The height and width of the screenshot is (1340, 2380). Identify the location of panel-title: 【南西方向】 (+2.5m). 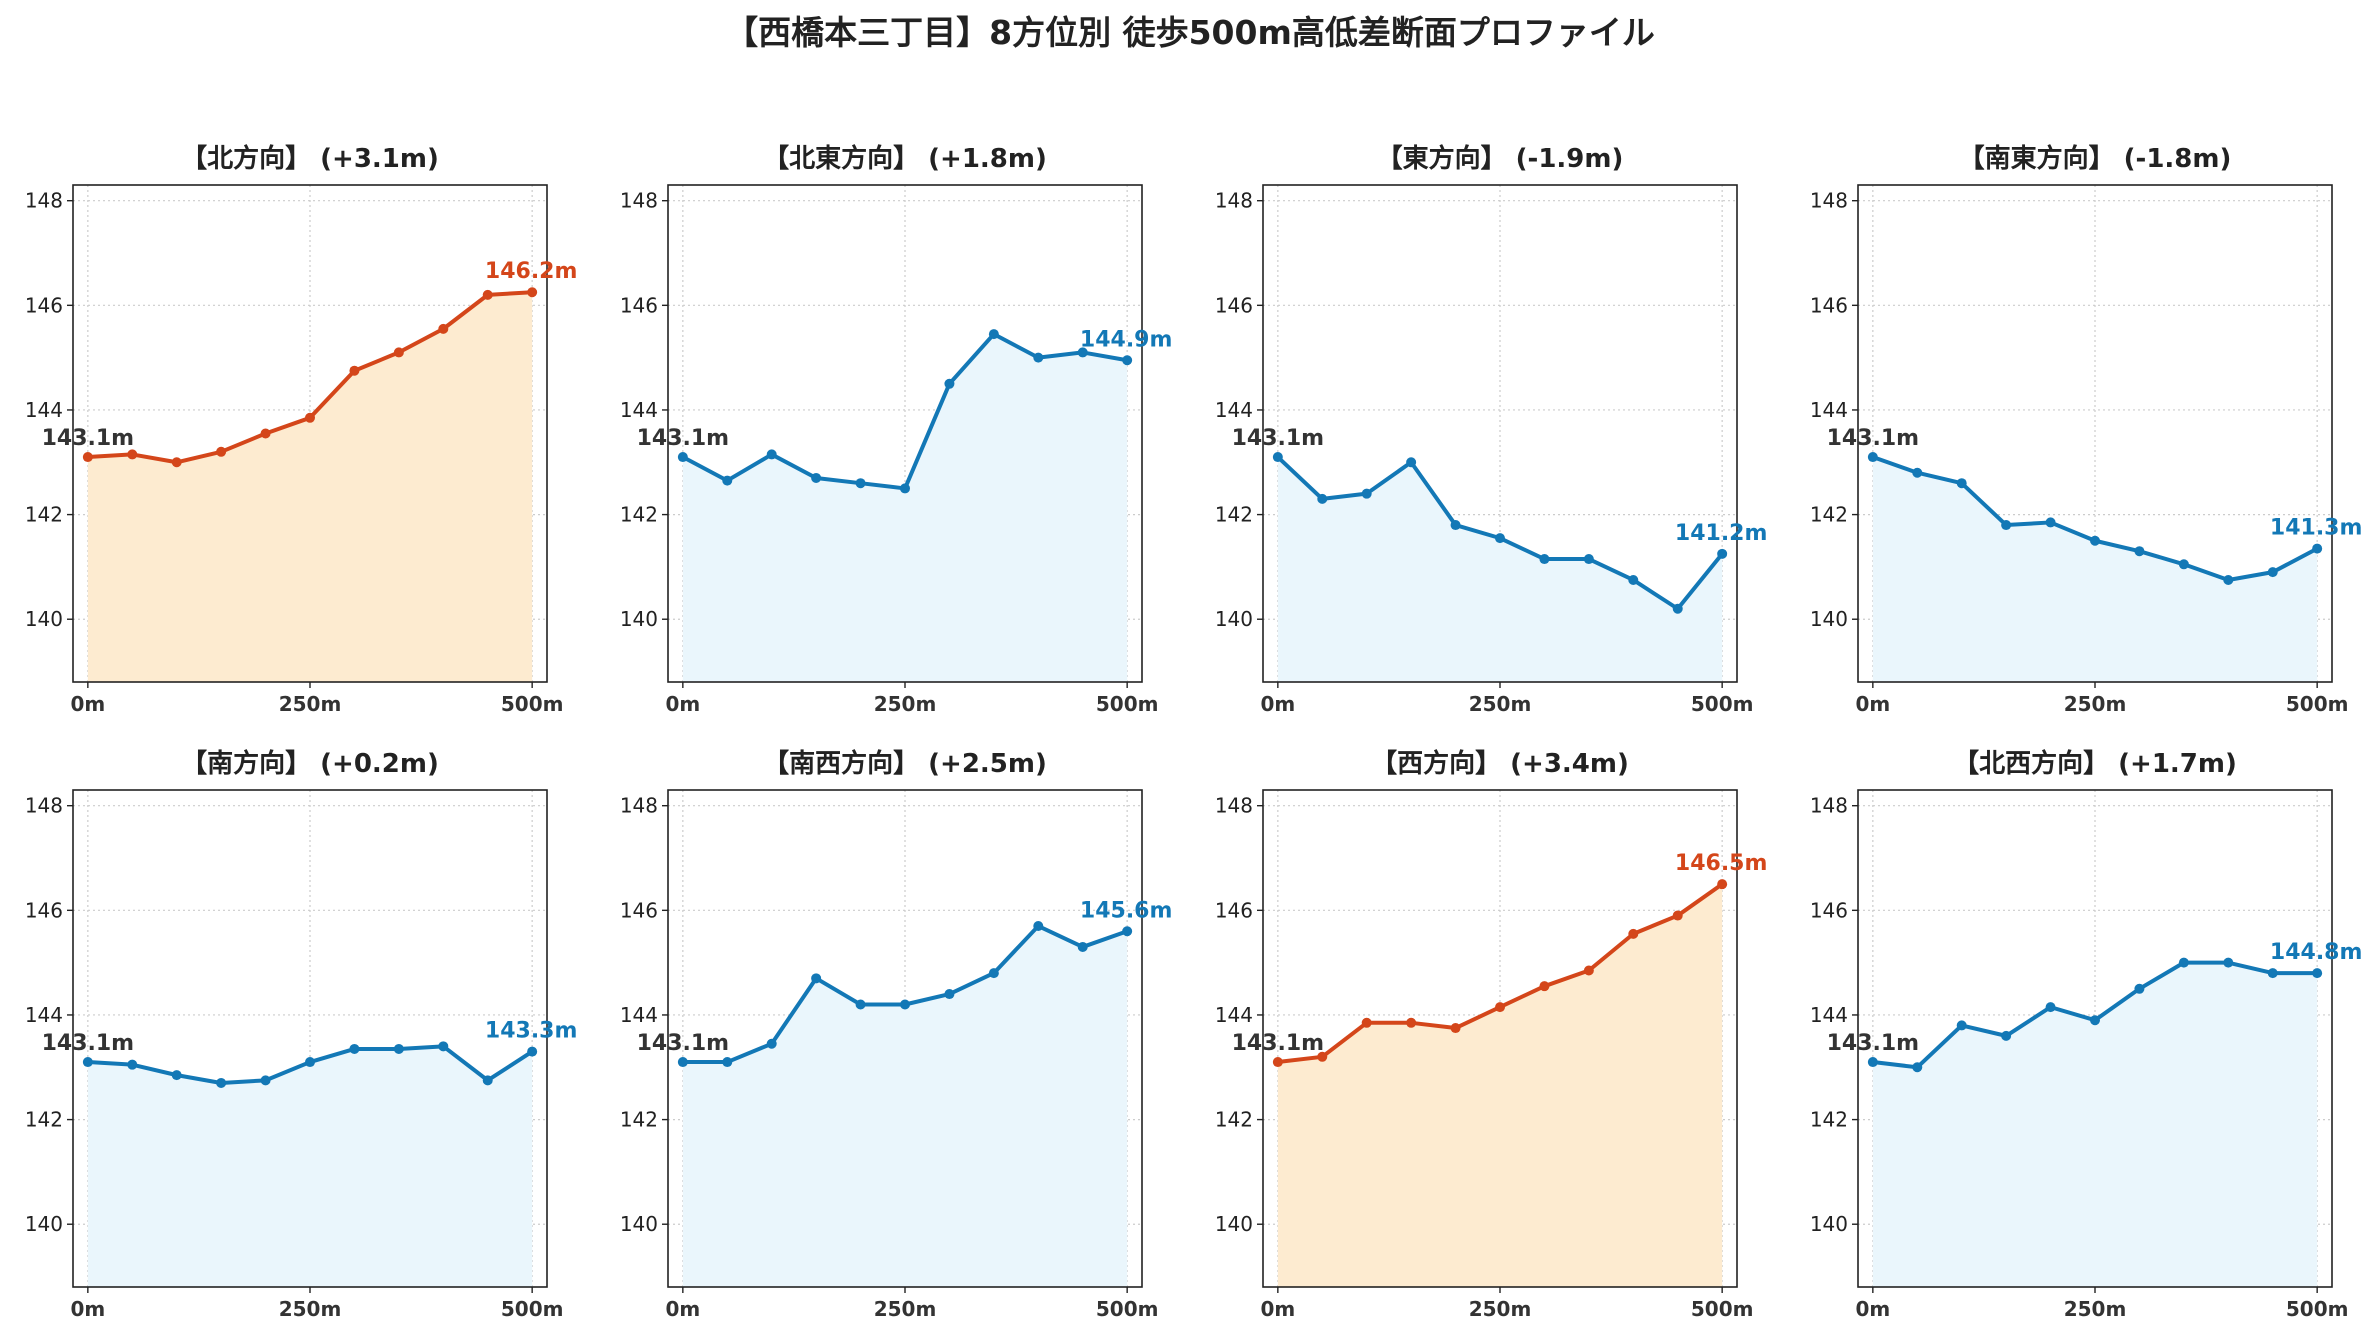
(905, 763).